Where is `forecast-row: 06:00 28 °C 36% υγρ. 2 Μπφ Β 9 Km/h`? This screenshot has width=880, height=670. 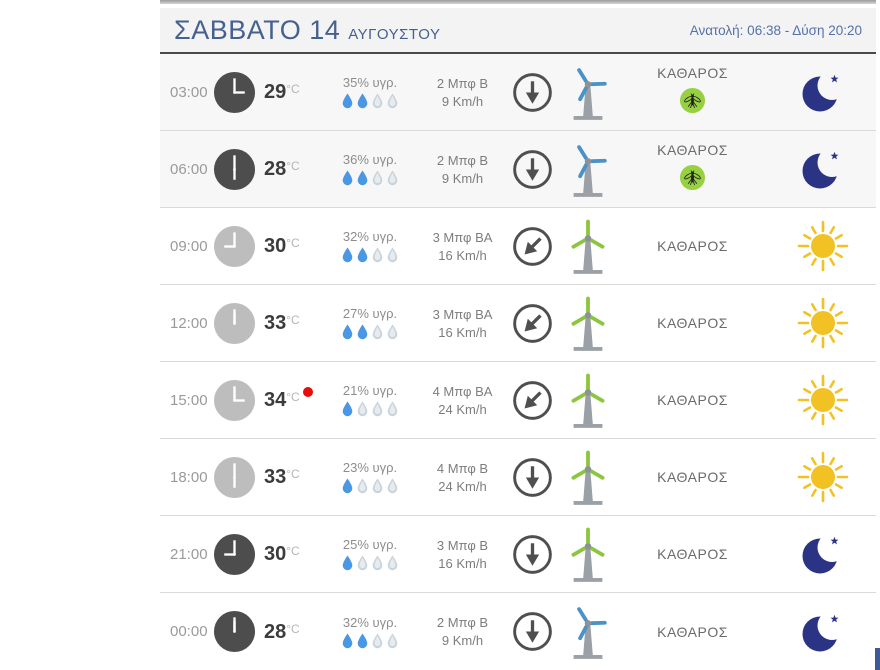
forecast-row: 06:00 28 °C 36% υγρ. 2 Μπφ Β 9 Km/h is located at coordinates (518, 169).